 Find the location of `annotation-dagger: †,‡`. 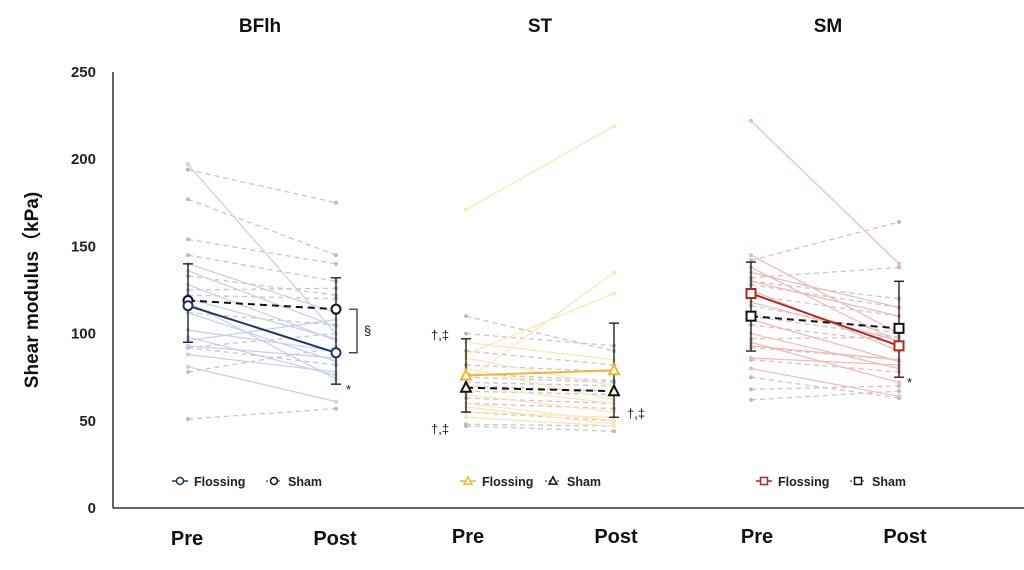

annotation-dagger: †,‡ is located at coordinates (440, 334).